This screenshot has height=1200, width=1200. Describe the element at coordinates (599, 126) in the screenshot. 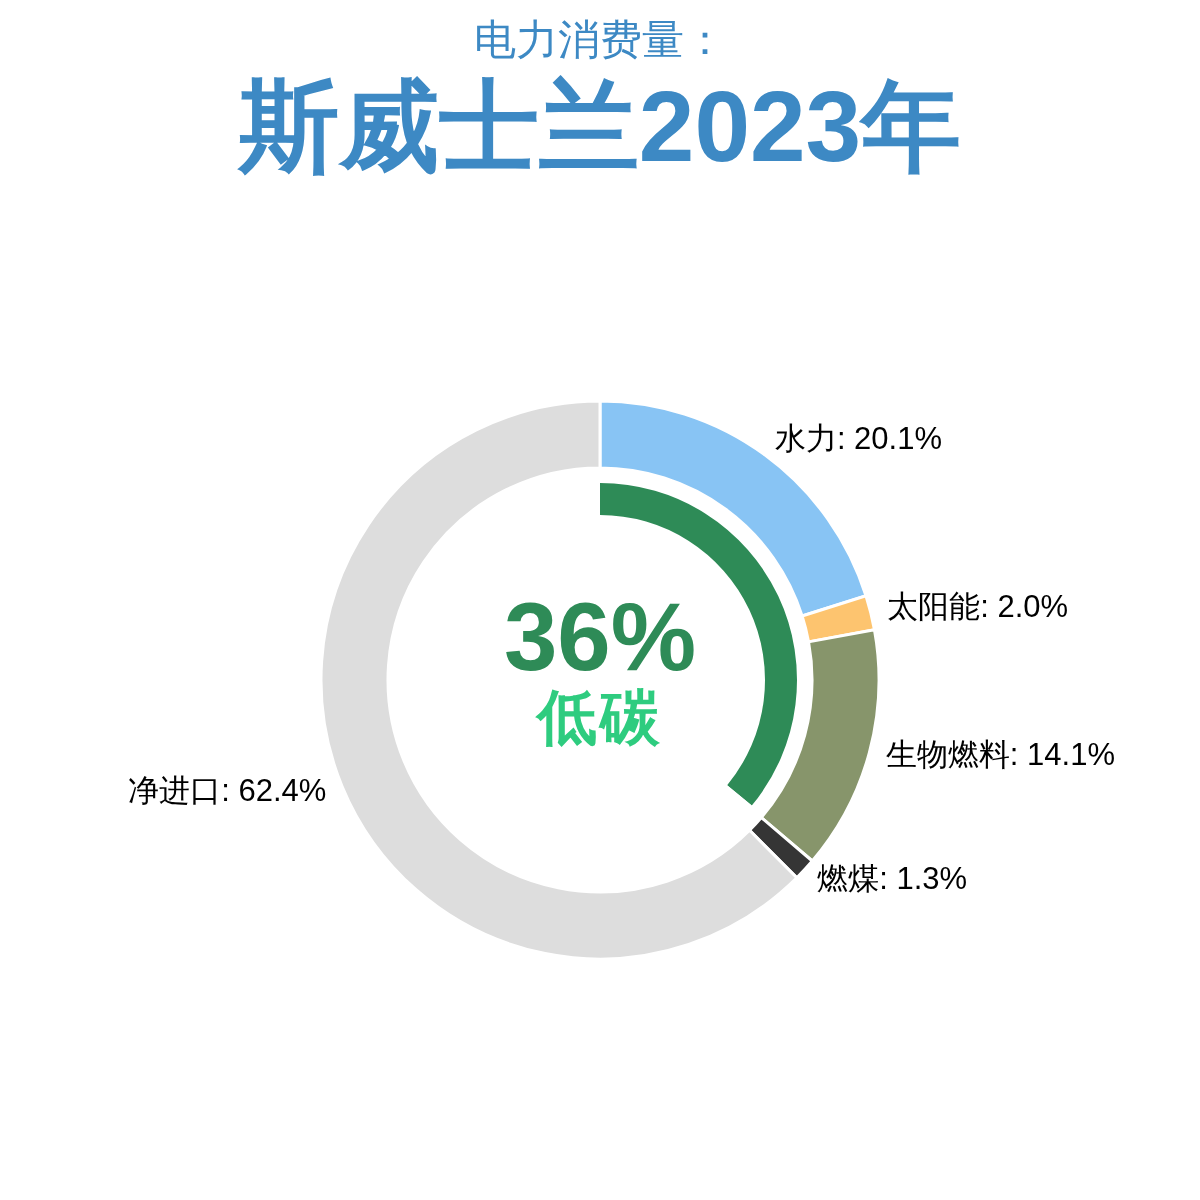

I see `chart-title: 斯威士兰2023年` at that location.